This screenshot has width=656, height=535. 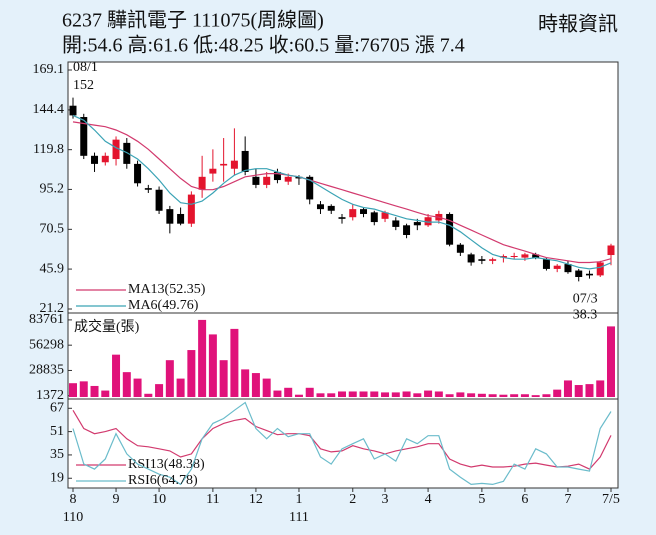 What do you see at coordinates (73, 517) in the screenshot?
I see `x-year-label: 110` at bounding box center [73, 517].